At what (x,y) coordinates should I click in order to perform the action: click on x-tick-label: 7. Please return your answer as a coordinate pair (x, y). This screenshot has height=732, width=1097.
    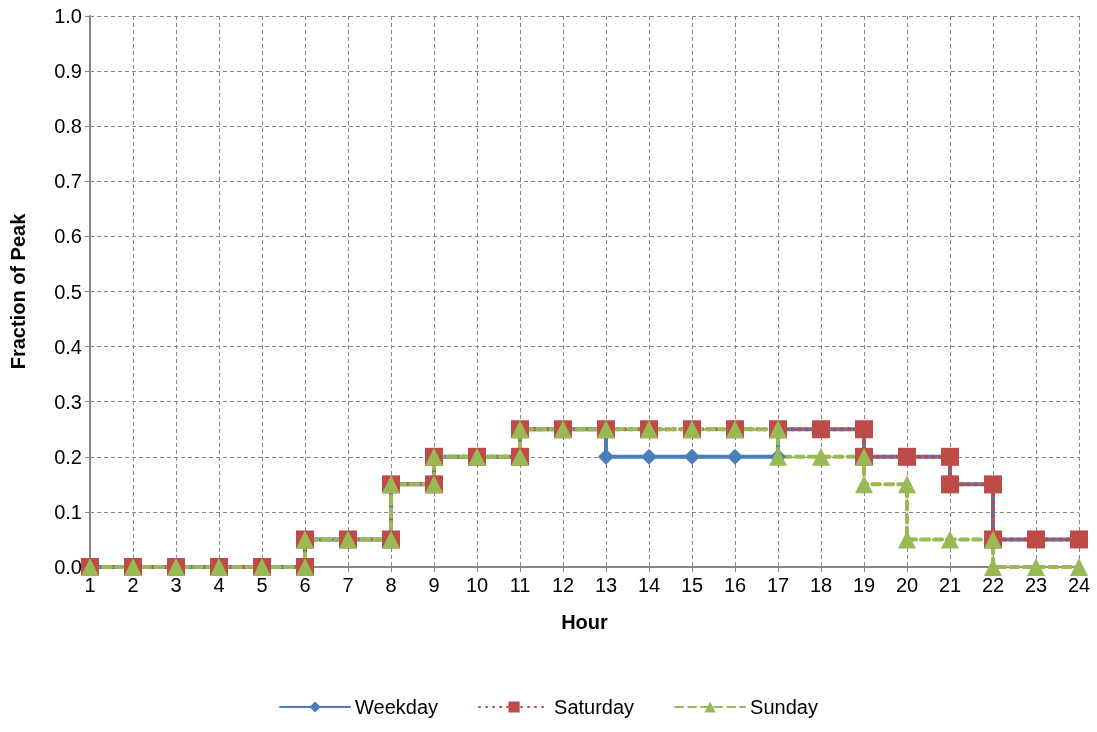
    Looking at the image, I should click on (348, 585).